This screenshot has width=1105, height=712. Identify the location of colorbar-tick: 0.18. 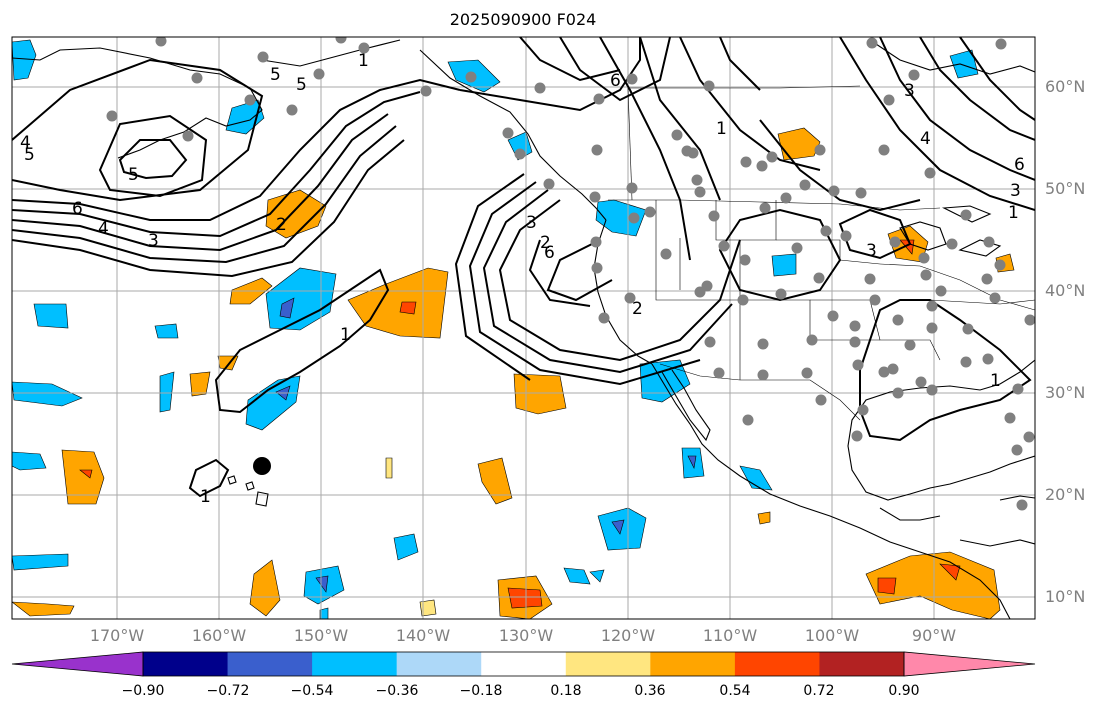
(566, 691).